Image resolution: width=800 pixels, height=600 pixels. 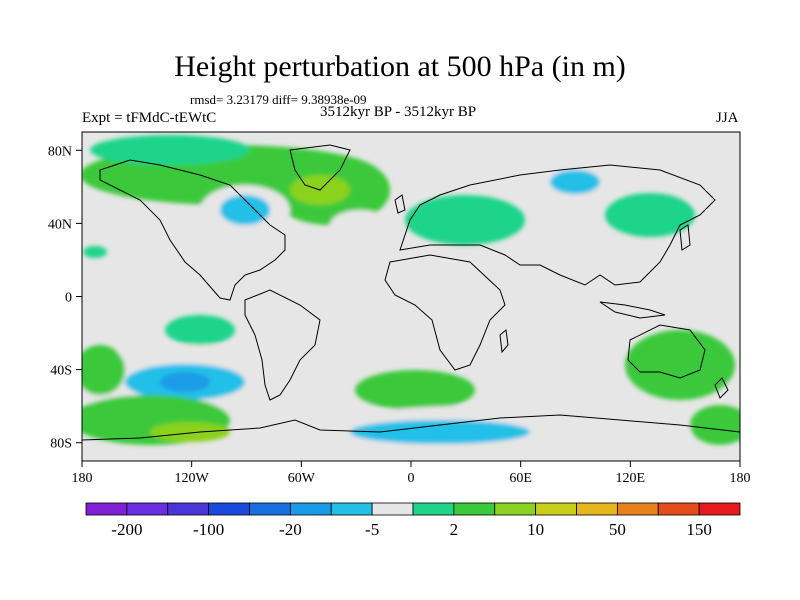 I want to click on longitude-axis: 180 120W 60W 0 60E 120E 180, so click(x=411, y=473).